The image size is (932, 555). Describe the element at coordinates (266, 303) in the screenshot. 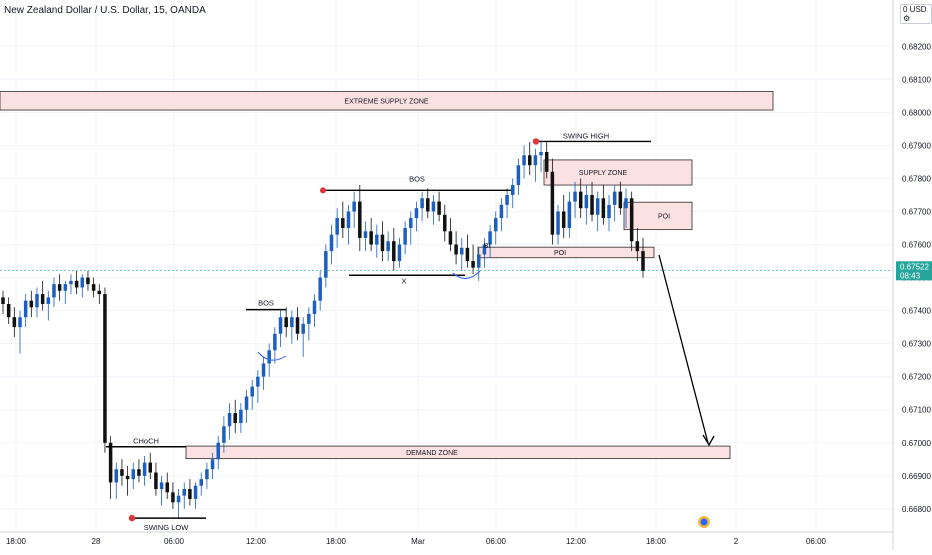

I see `bos-lower-label: BOS` at that location.